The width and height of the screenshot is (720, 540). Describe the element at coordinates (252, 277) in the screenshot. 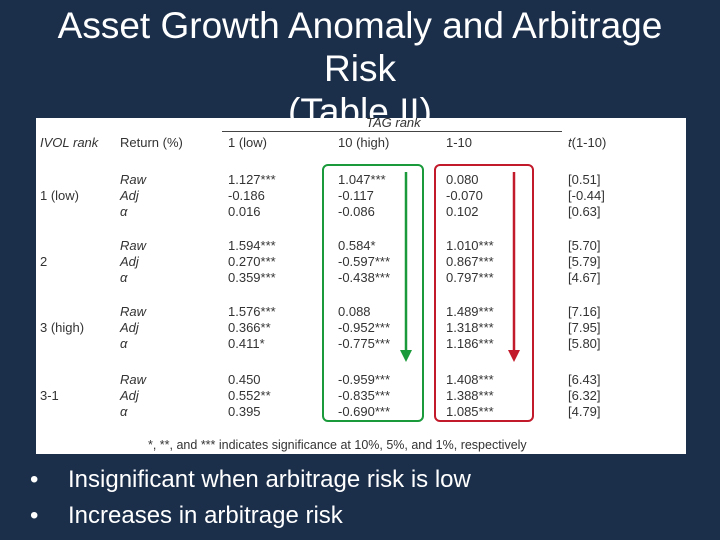

I see `table-cell: 0.359***` at that location.